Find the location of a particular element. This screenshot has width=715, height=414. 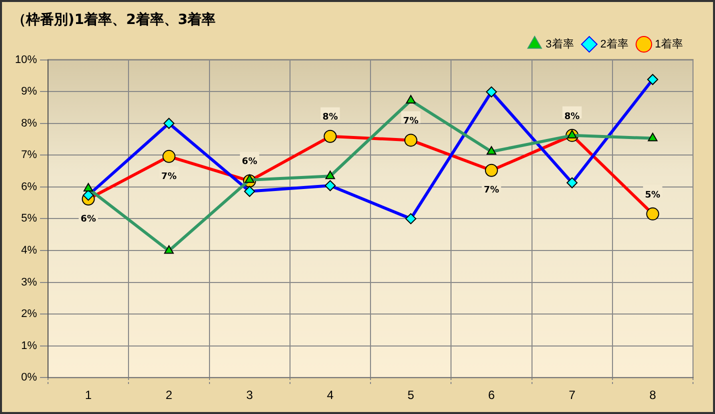

data-label: 5% is located at coordinates (652, 195).